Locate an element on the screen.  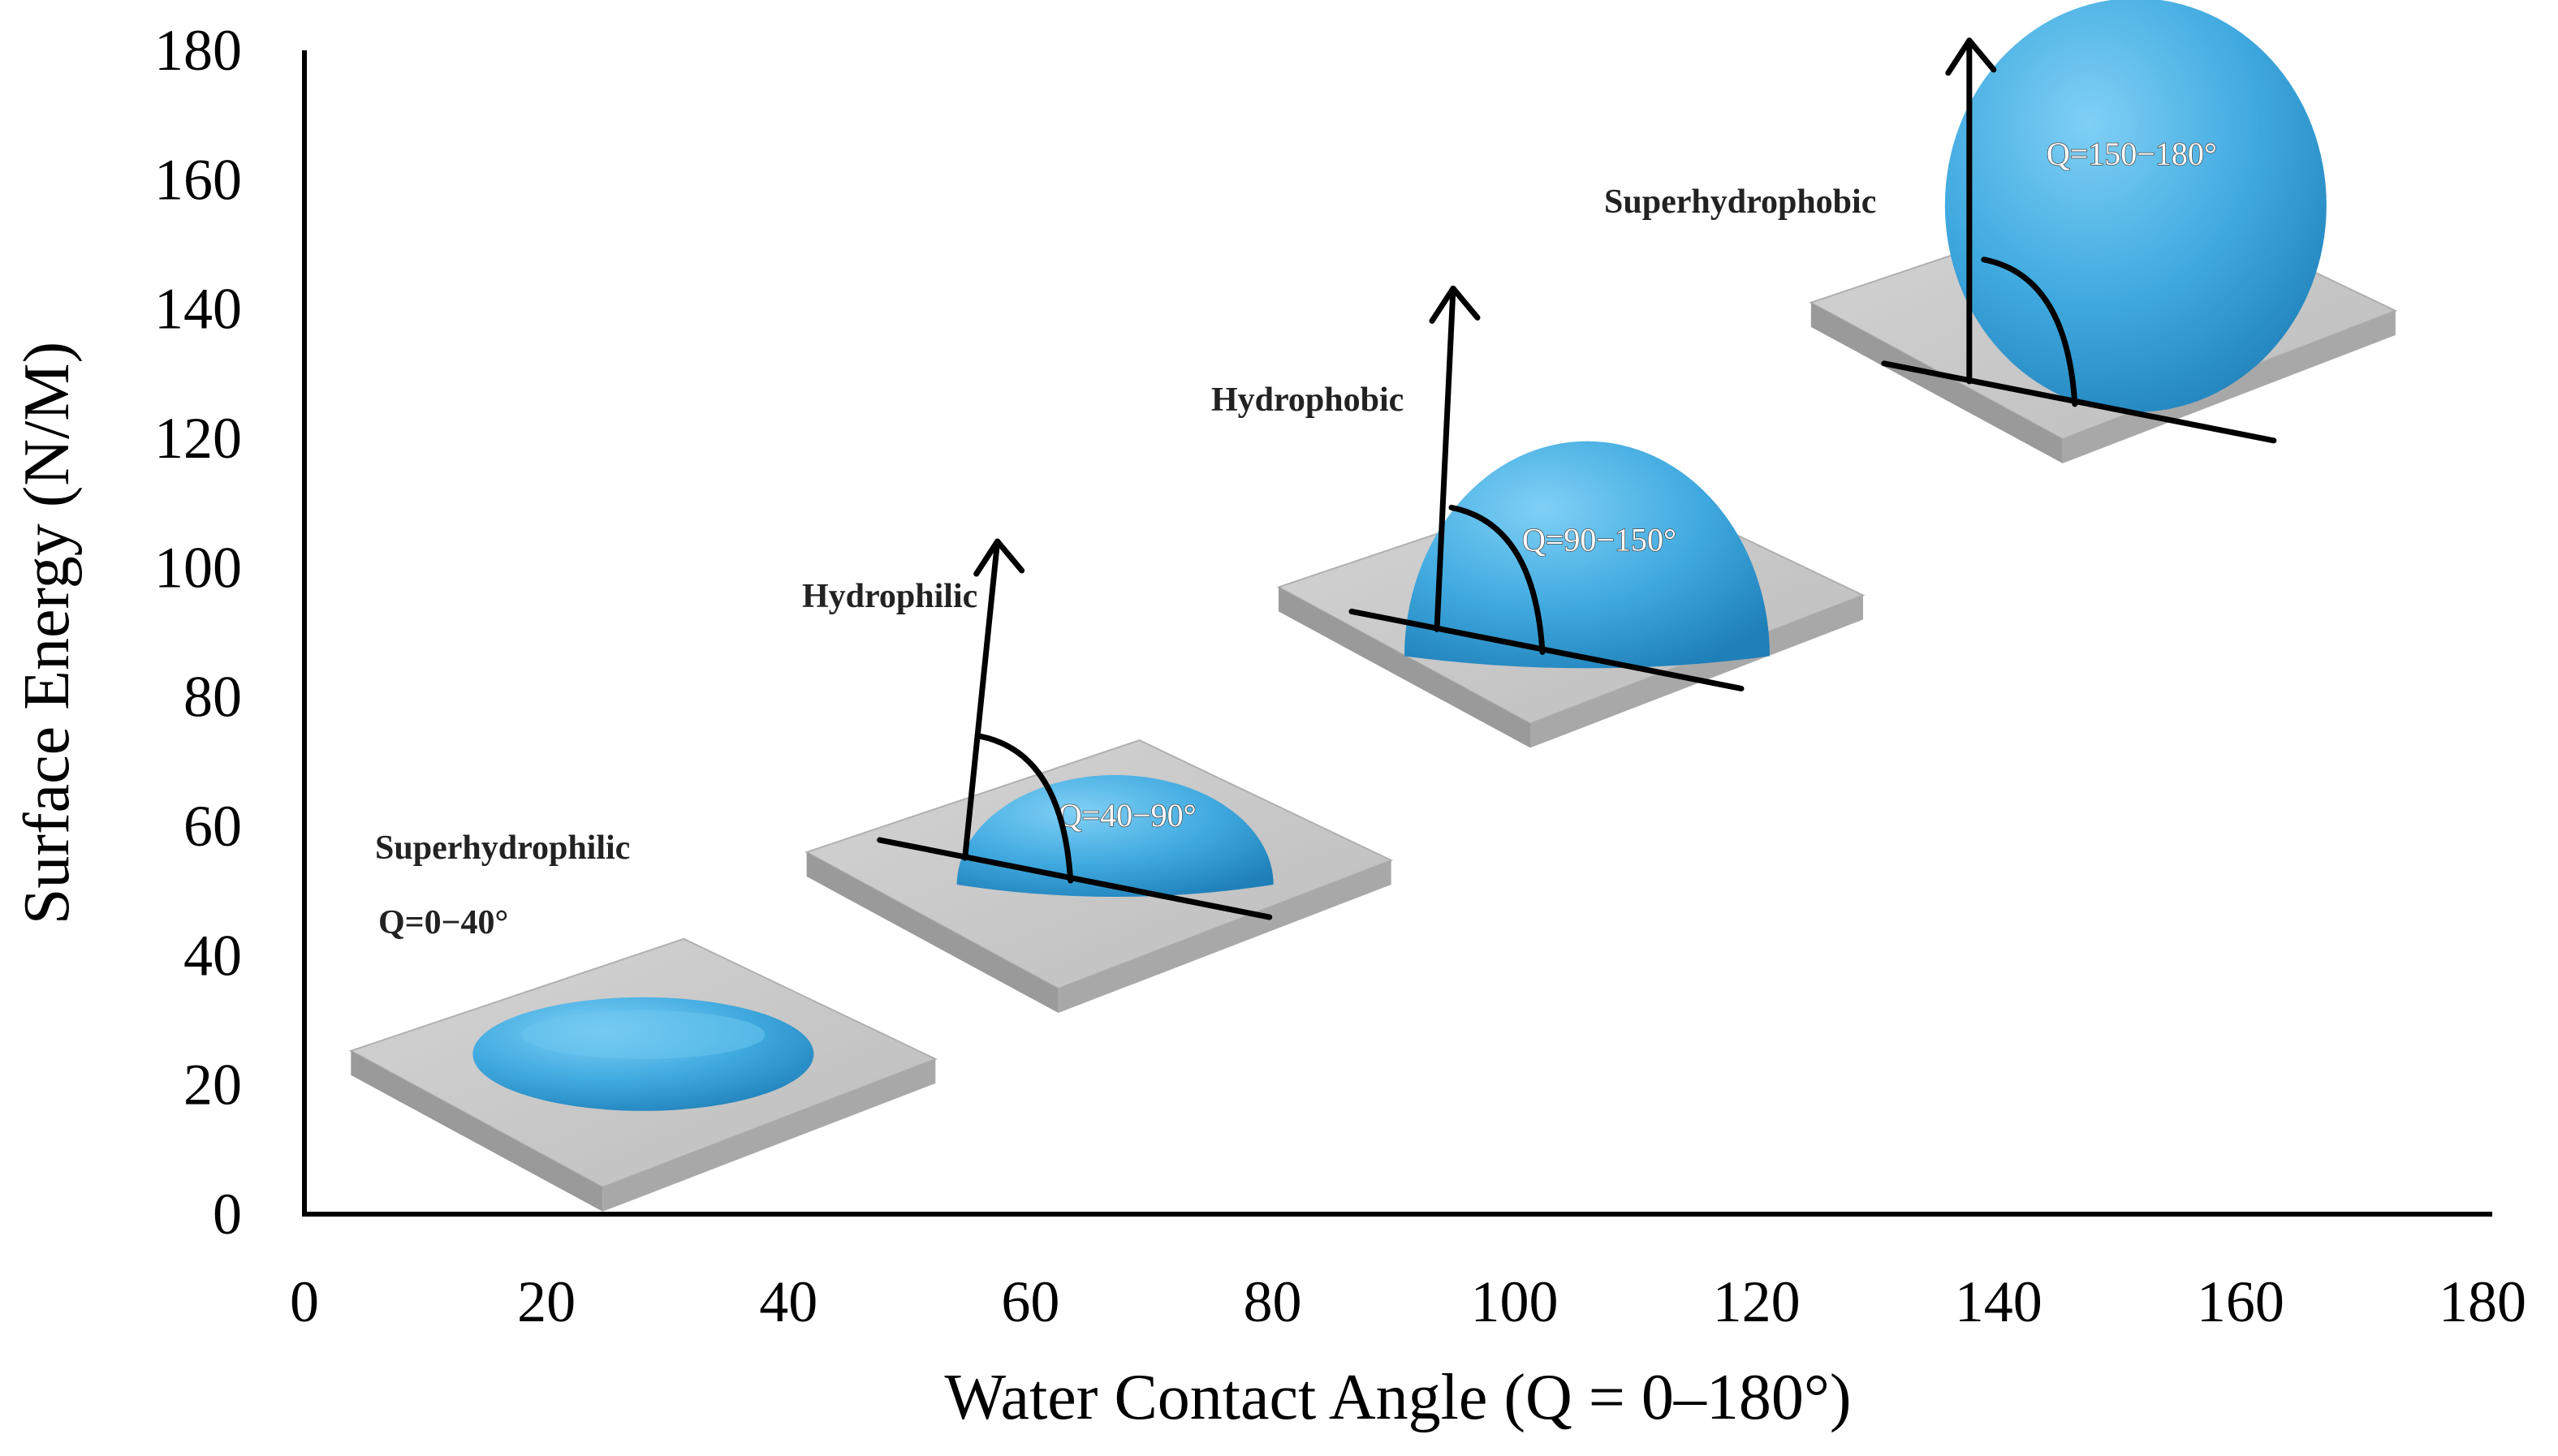
x-tick-label: 100 is located at coordinates (1515, 1302).